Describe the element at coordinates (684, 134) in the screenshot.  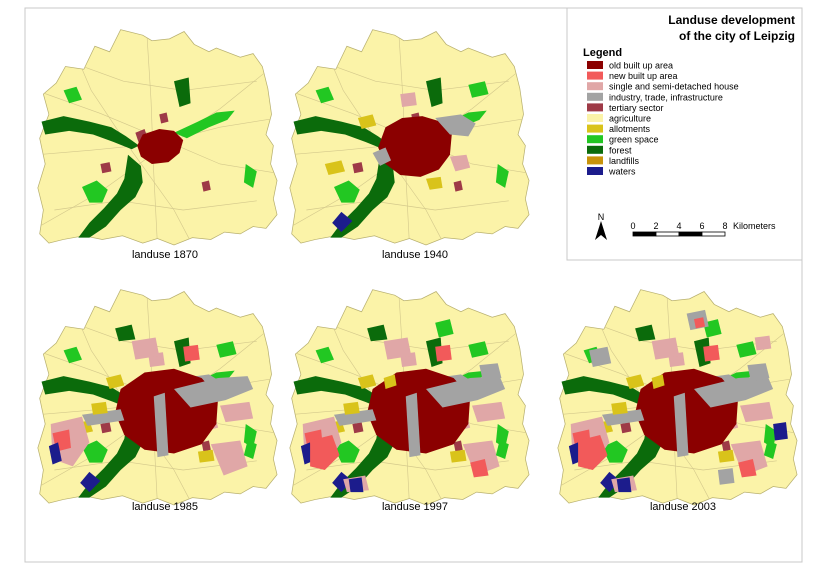
I see `legend-panel` at that location.